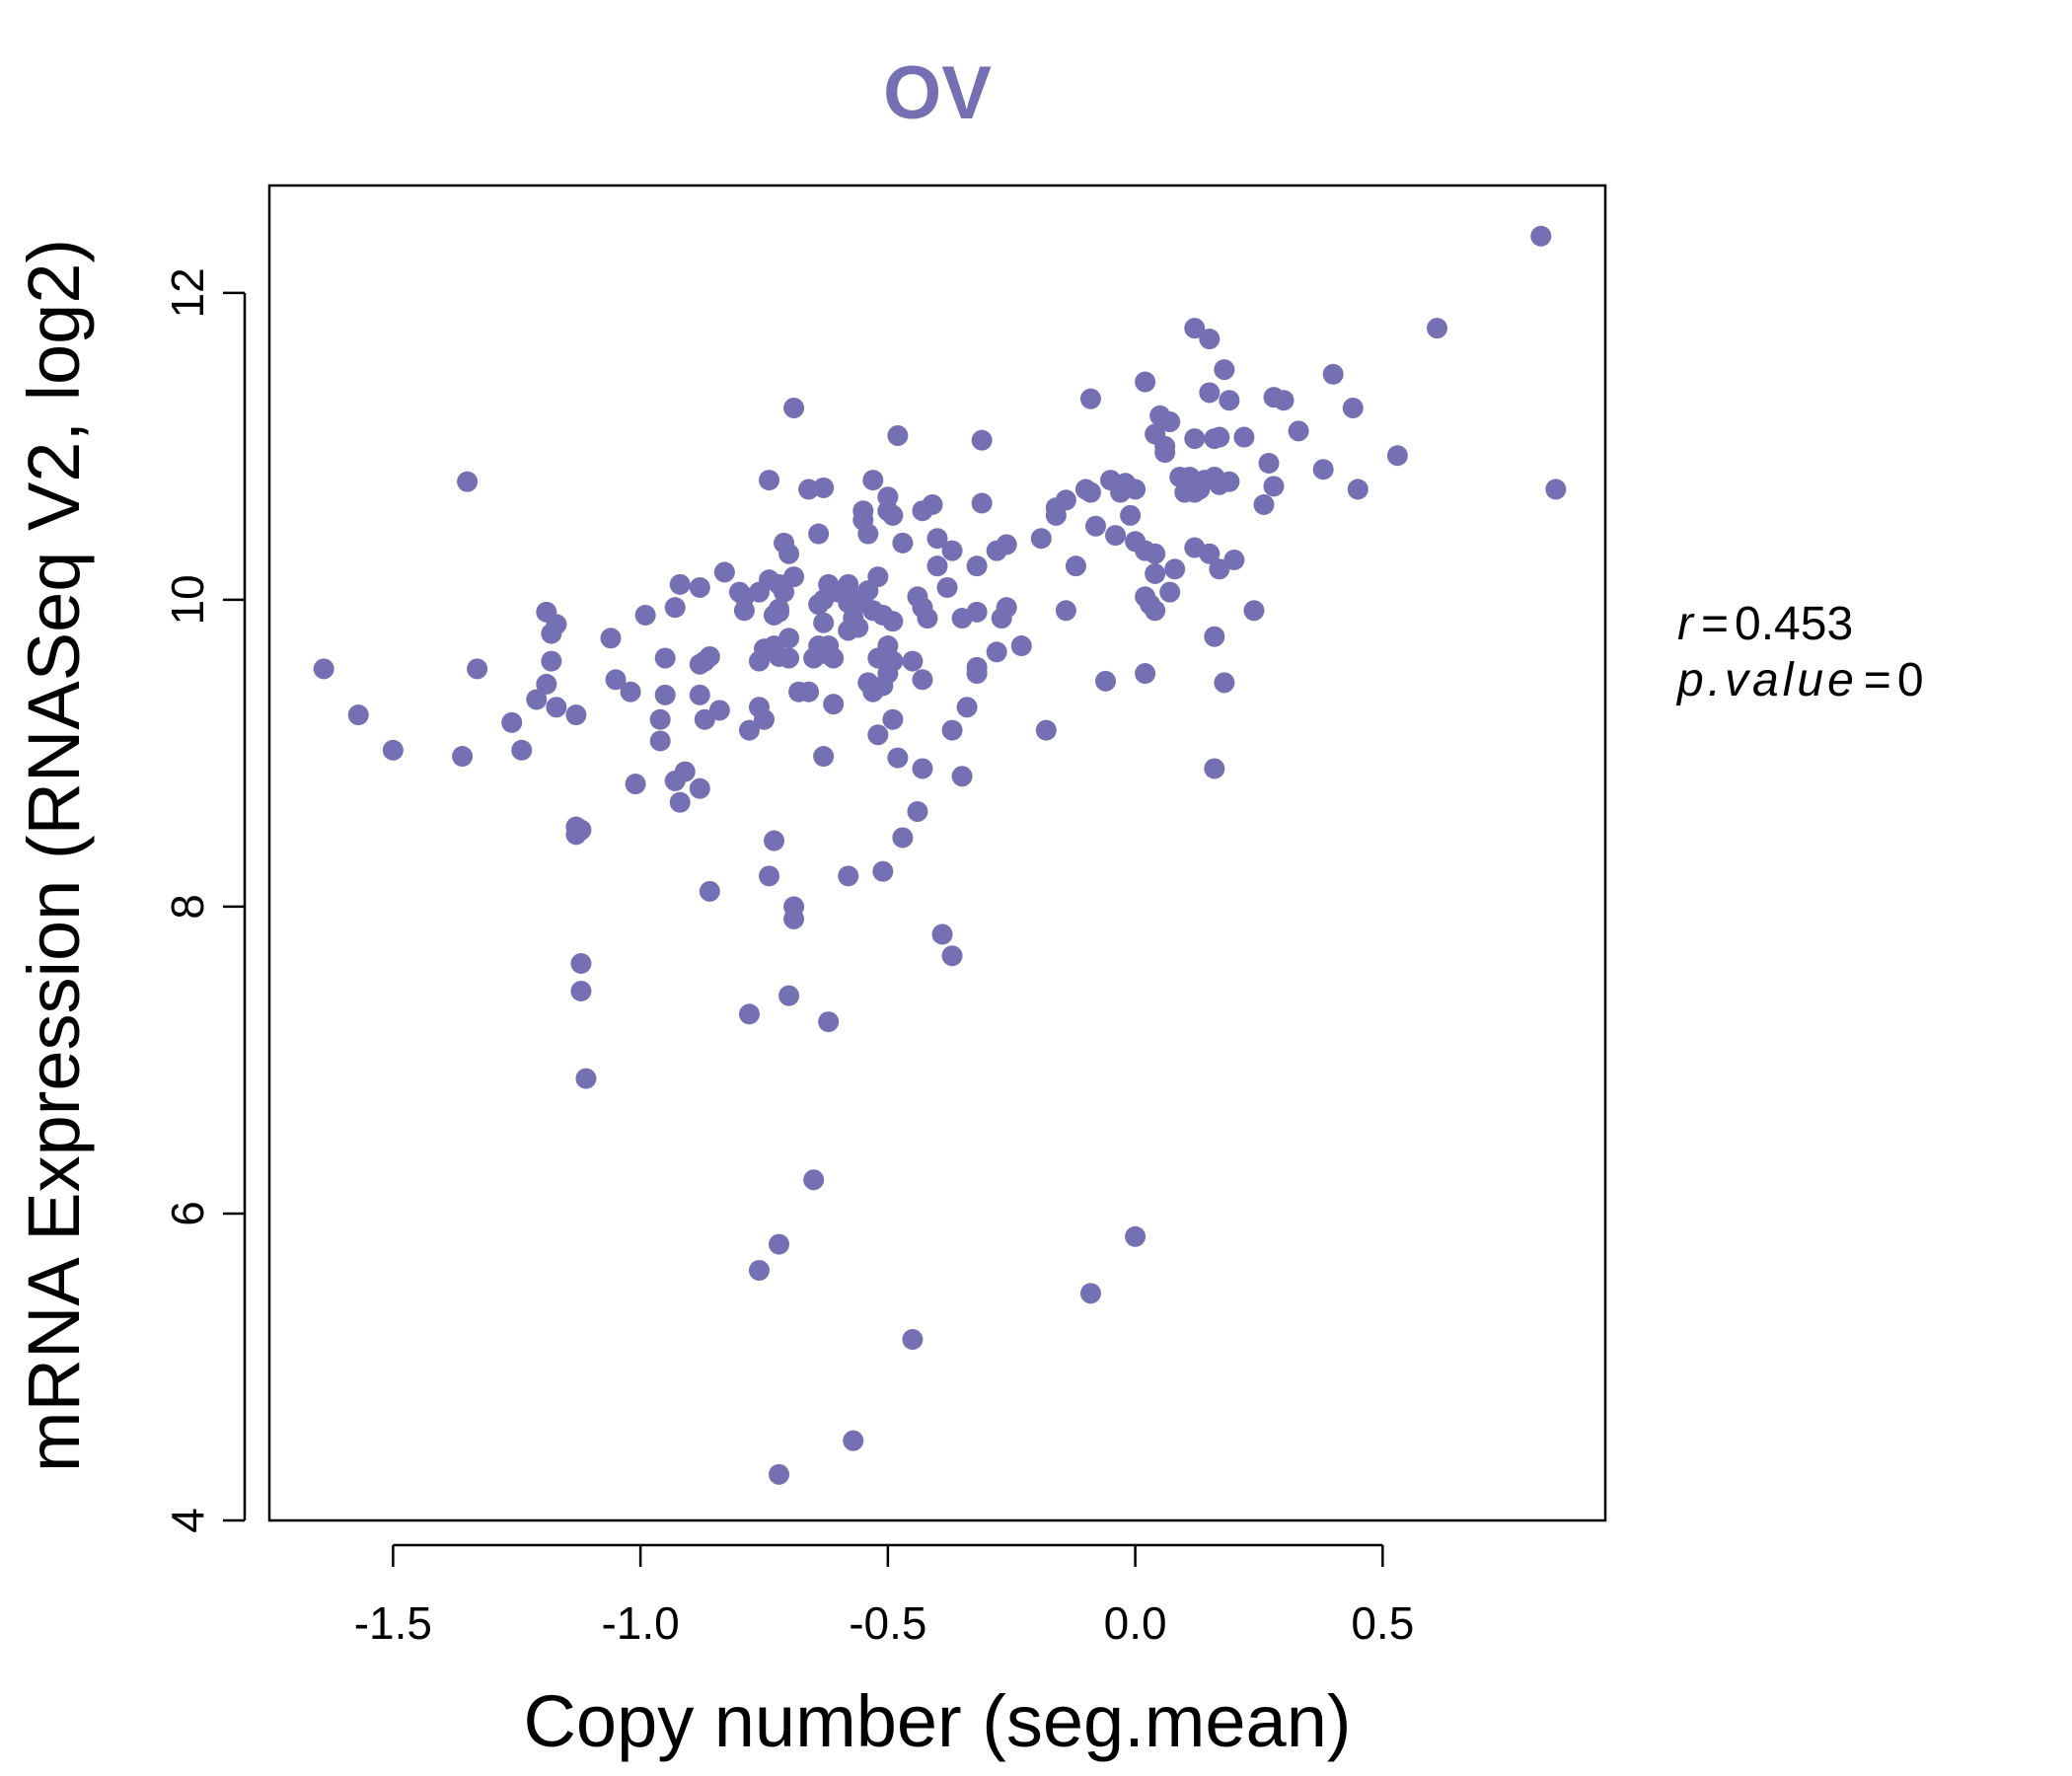 This screenshot has height=1776, width=2072. I want to click on x-tick-label: 0.0, so click(1135, 1623).